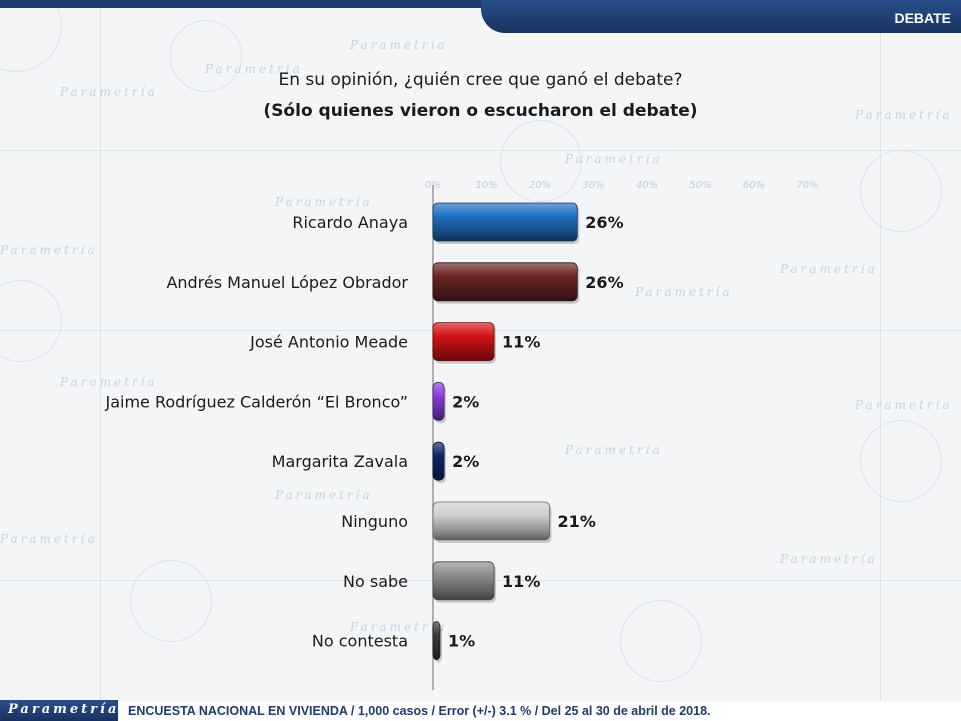  What do you see at coordinates (647, 185) in the screenshot?
I see `x-tick-label: 40%` at bounding box center [647, 185].